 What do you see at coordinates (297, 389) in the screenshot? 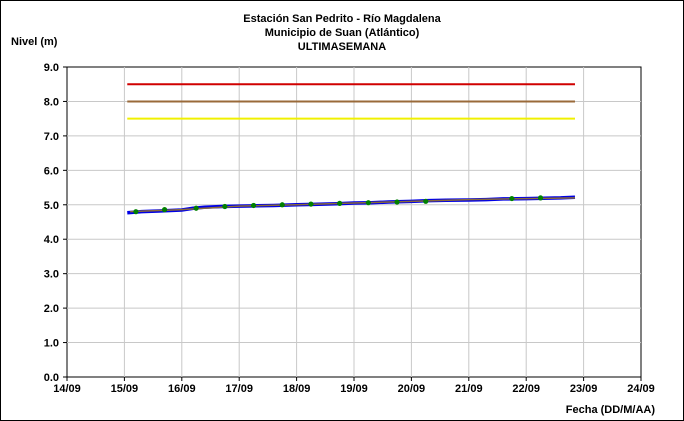
I see `x-tick-label: 18/09` at bounding box center [297, 389].